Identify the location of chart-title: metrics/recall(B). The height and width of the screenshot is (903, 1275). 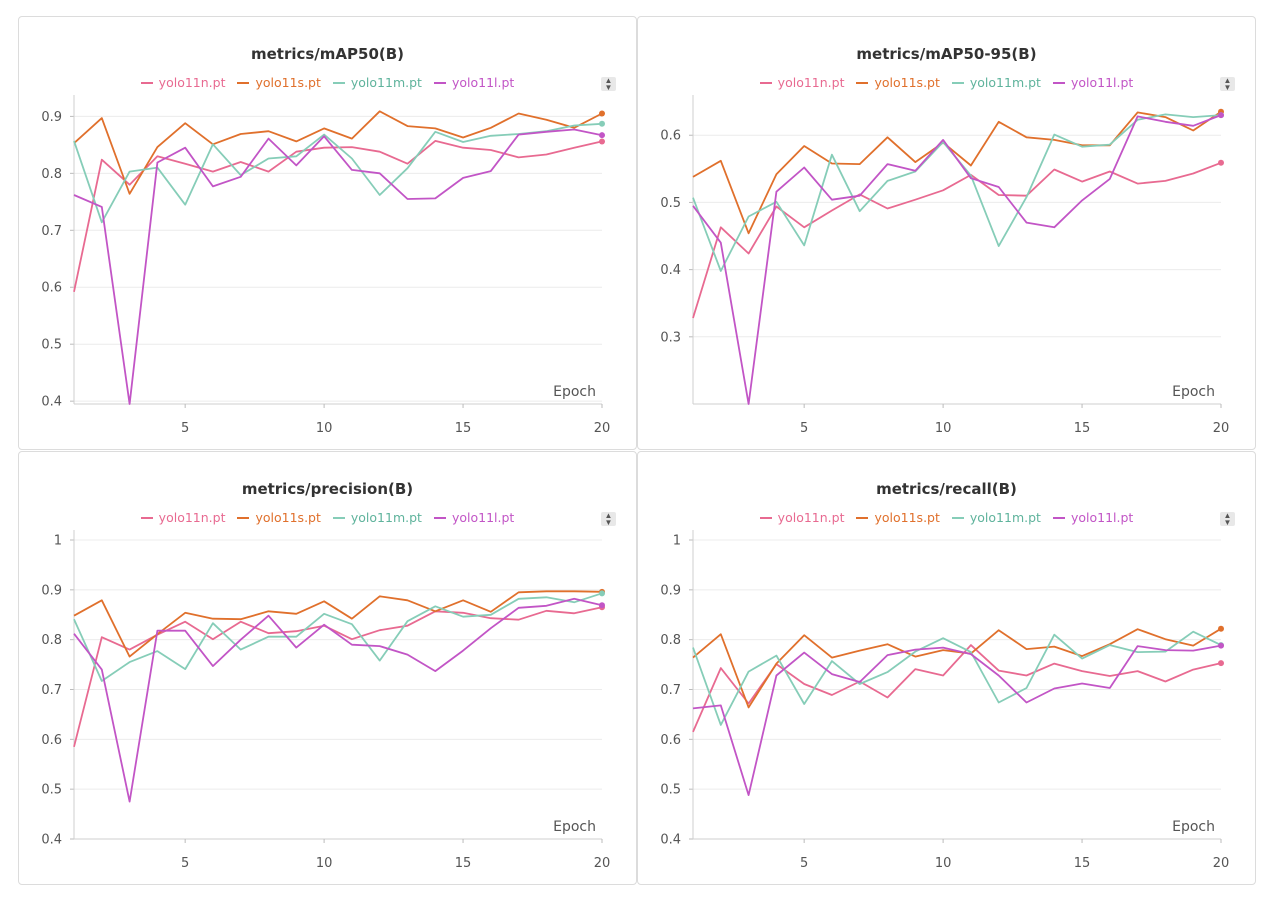
(946, 489).